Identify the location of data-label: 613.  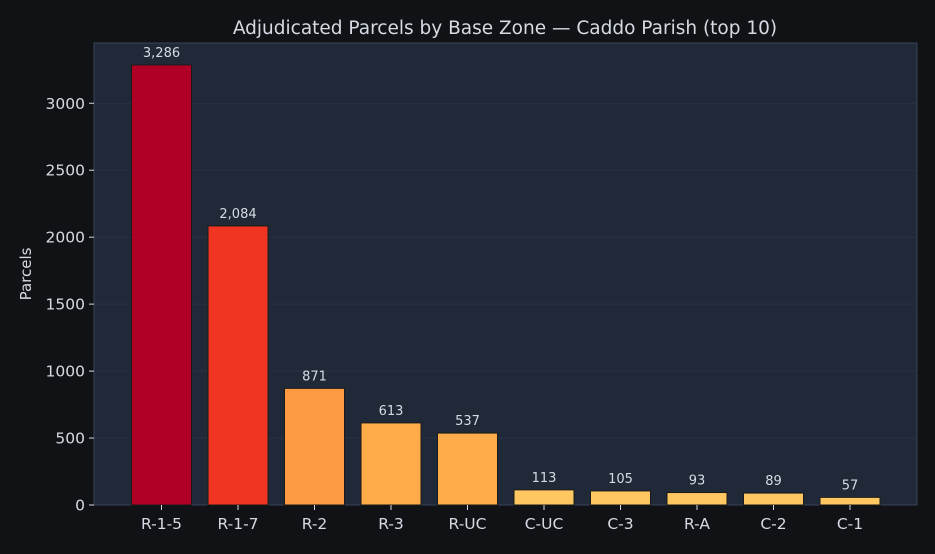
(391, 411).